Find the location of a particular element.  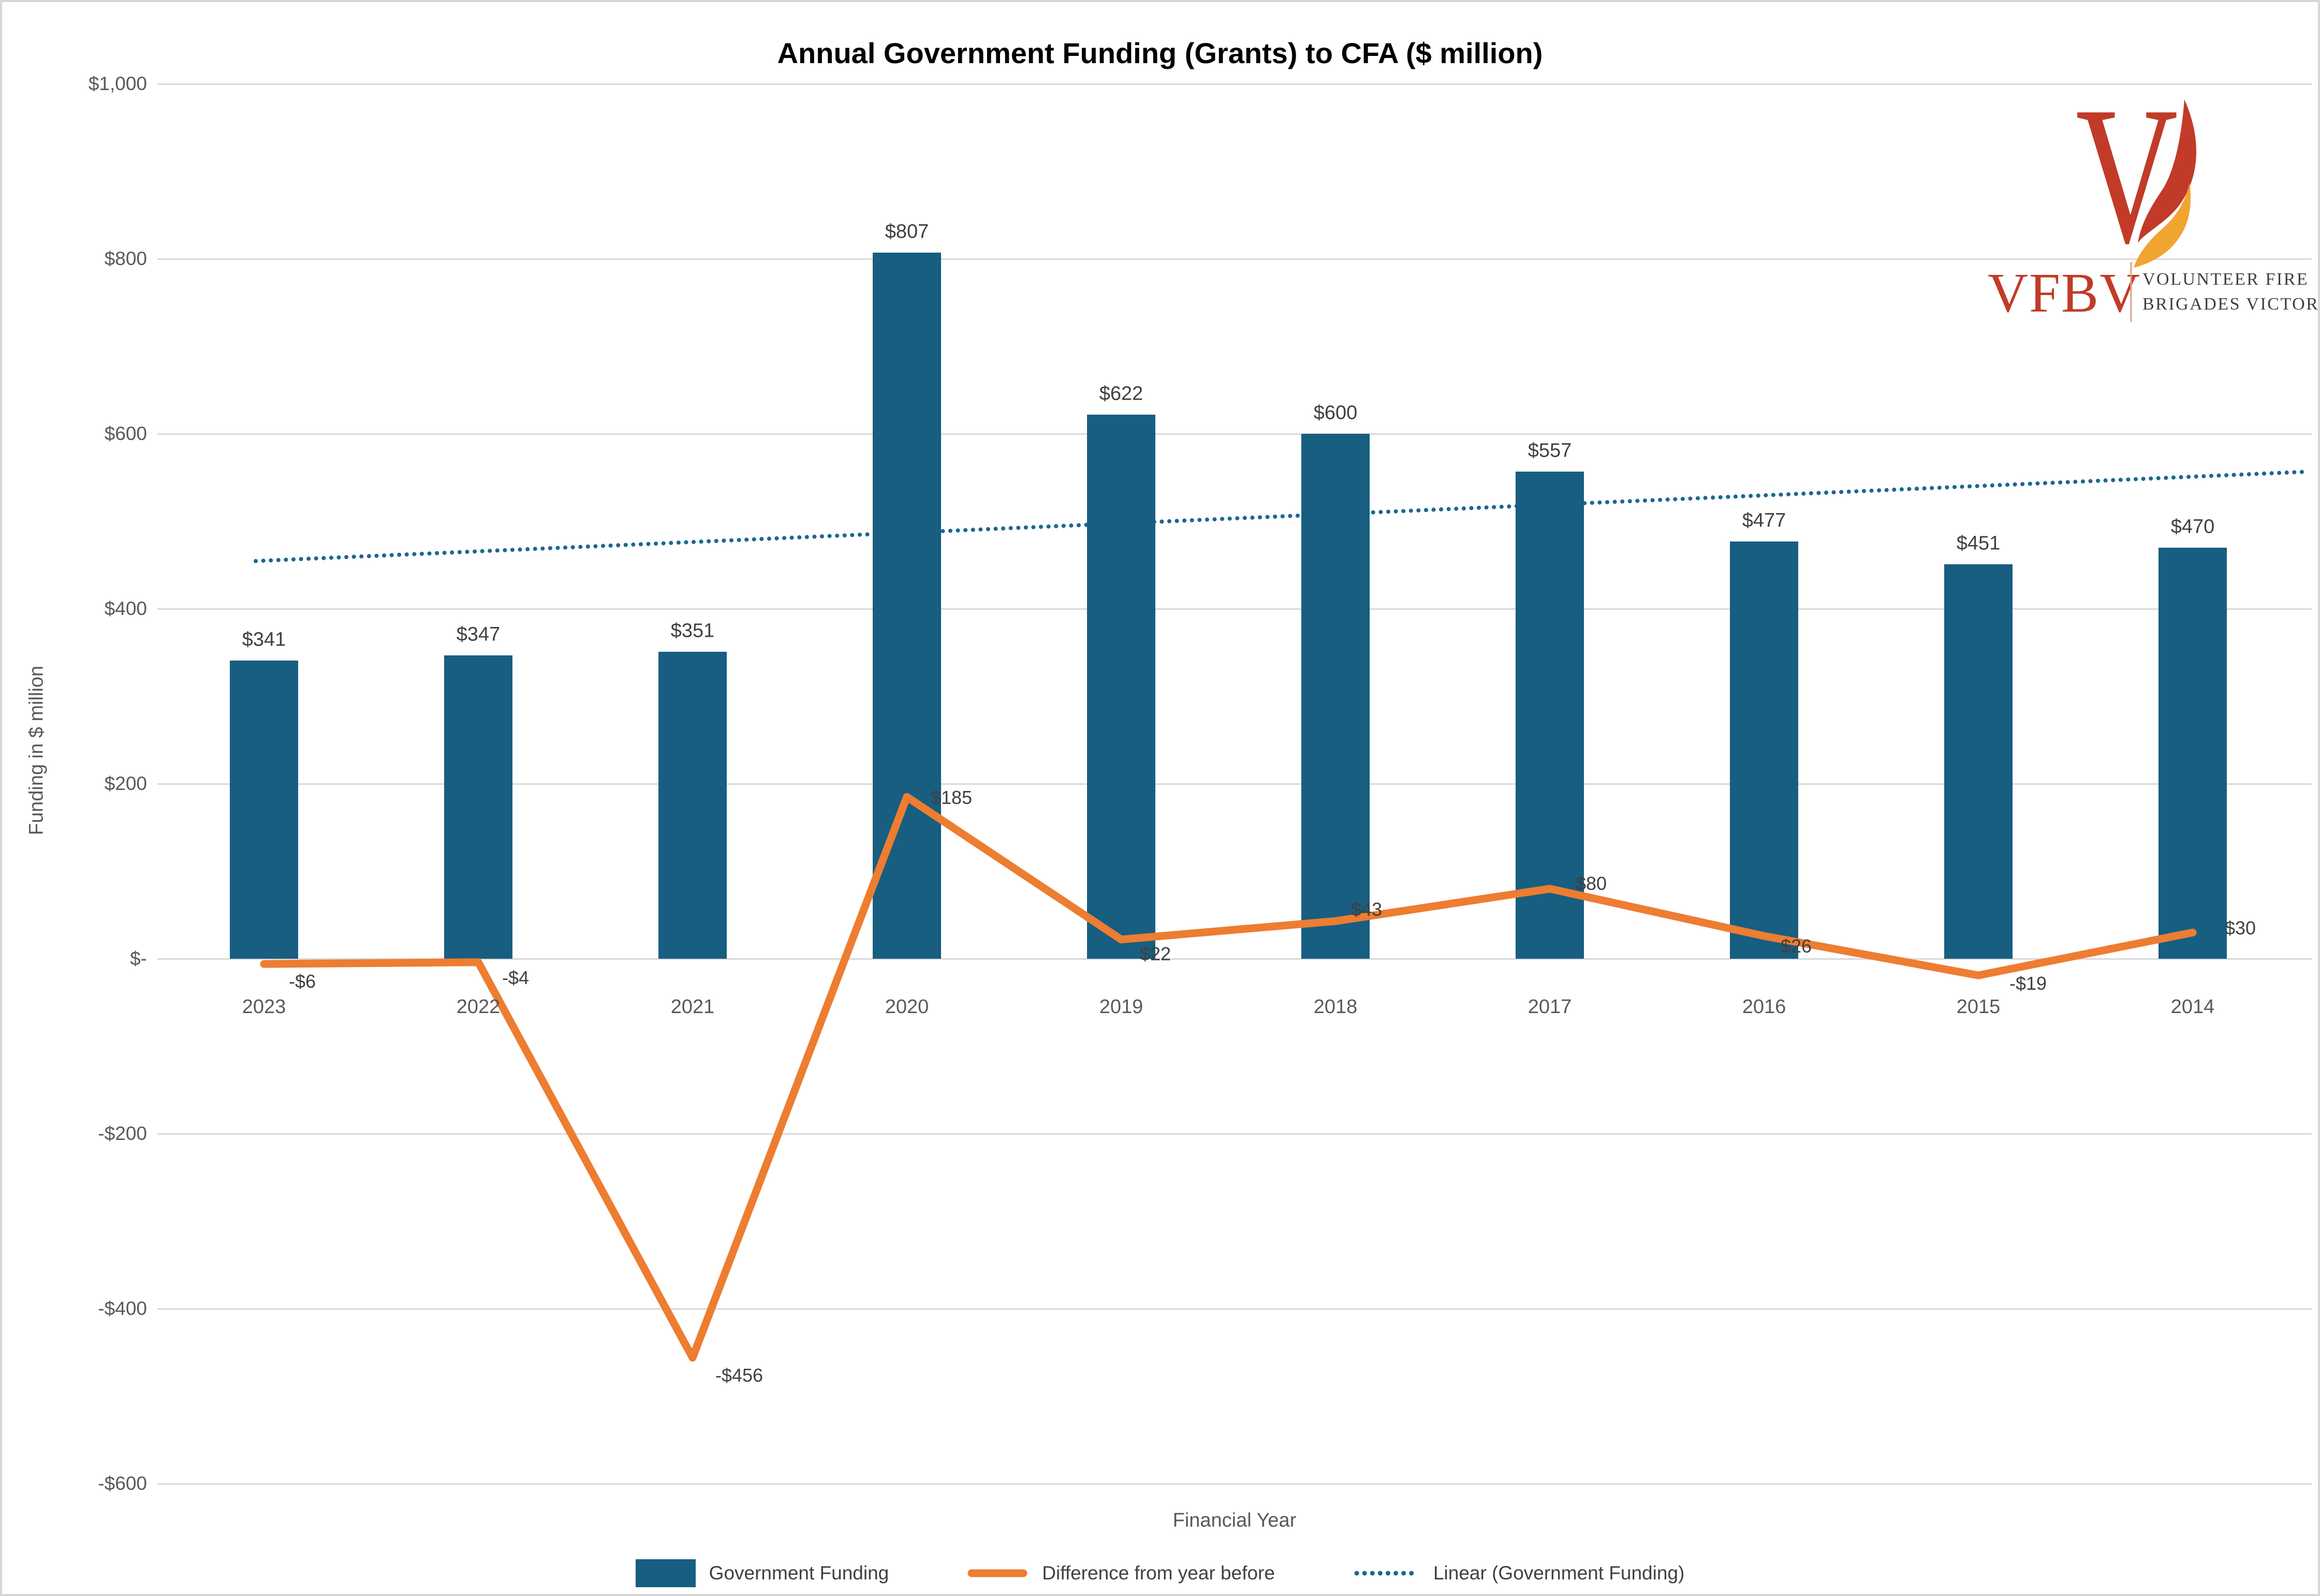

x-year-label: 2019 is located at coordinates (1121, 1007).